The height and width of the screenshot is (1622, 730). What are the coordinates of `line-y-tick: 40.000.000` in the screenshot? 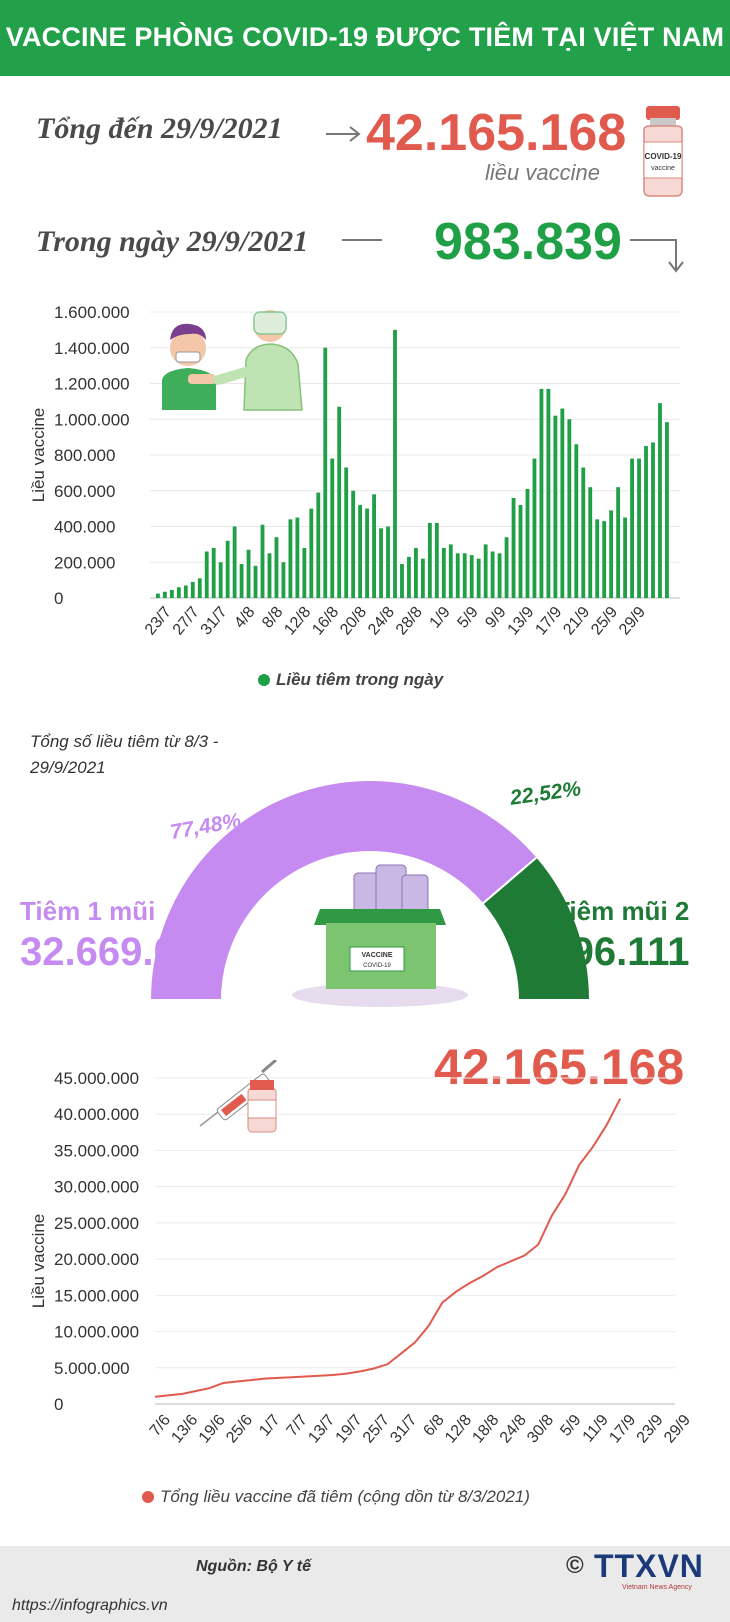 It's located at (96, 1114).